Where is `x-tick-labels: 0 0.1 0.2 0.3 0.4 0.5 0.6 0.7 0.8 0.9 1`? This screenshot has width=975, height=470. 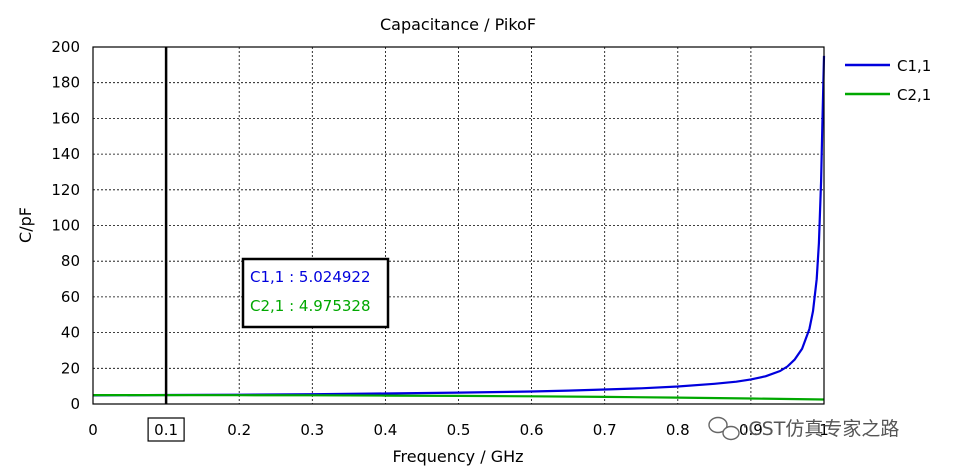 x-tick-labels: 0 0.1 0.2 0.3 0.4 0.5 0.6 0.7 0.8 0.9 1 is located at coordinates (458, 429).